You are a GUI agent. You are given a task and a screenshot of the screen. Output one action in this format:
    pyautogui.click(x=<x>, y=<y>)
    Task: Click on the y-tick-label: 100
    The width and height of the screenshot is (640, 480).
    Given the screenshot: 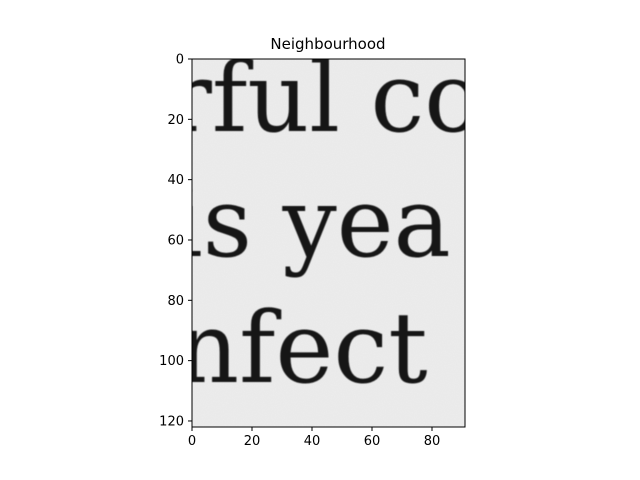 What is the action you would take?
    pyautogui.click(x=171, y=361)
    